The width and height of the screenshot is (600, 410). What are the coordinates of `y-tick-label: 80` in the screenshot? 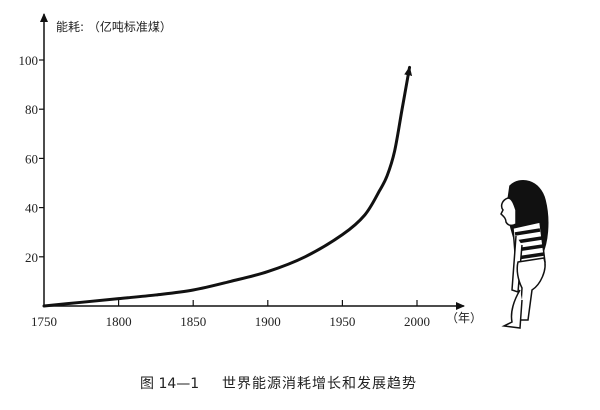 It's located at (31, 109).